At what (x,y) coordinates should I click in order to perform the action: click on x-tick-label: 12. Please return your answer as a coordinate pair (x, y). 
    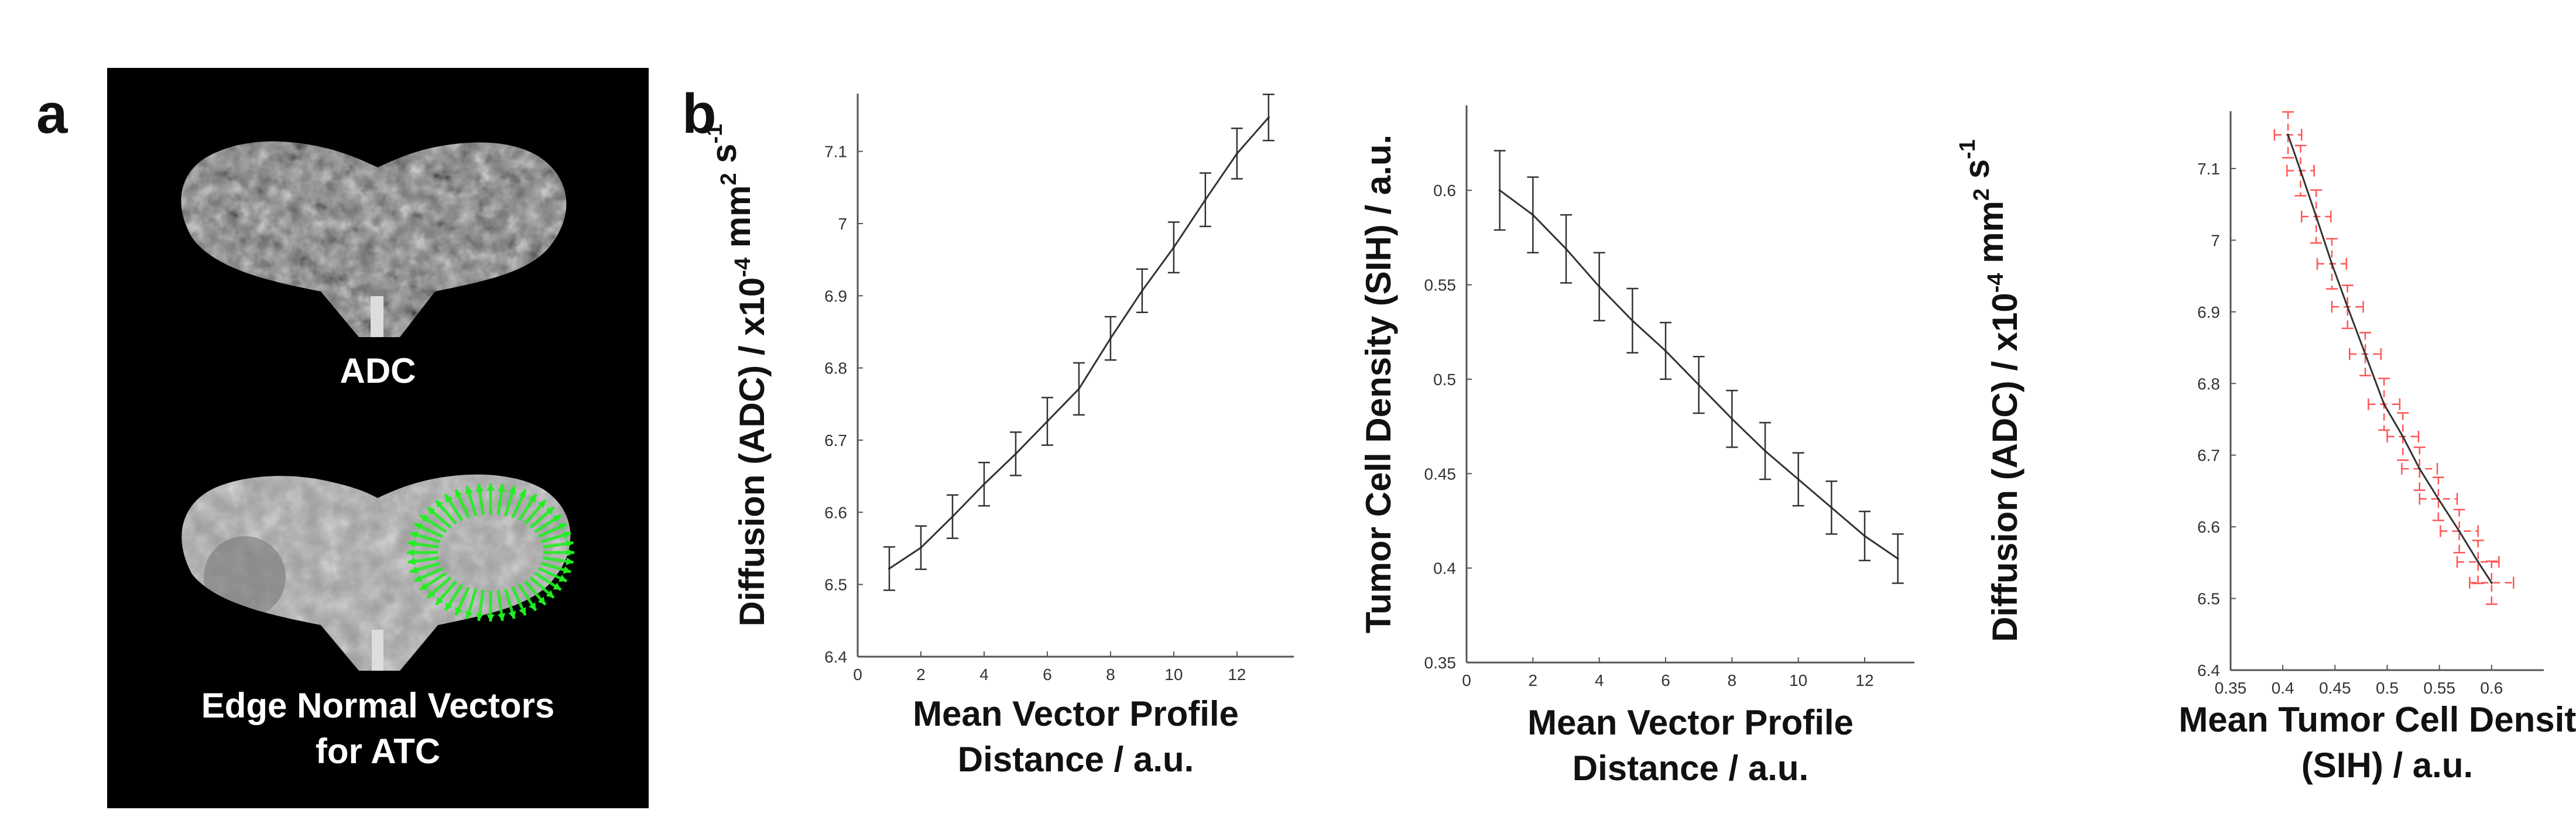
    Looking at the image, I should click on (1237, 674).